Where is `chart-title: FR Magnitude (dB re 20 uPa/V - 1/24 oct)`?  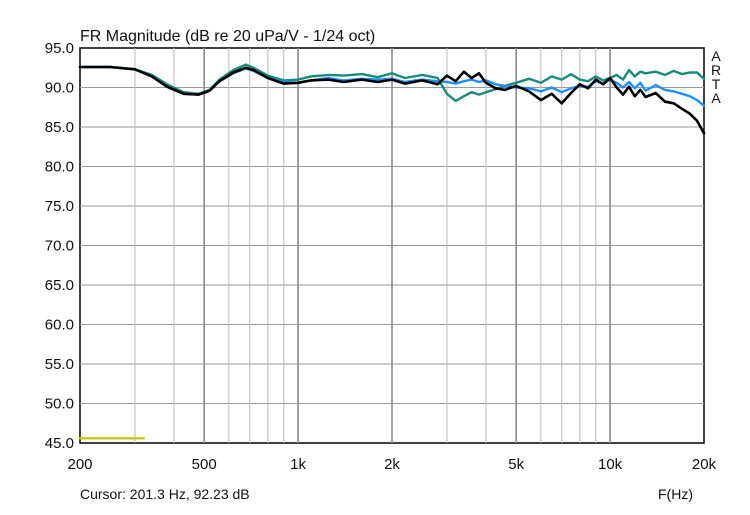 chart-title: FR Magnitude (dB re 20 uPa/V - 1/24 oct) is located at coordinates (227, 36).